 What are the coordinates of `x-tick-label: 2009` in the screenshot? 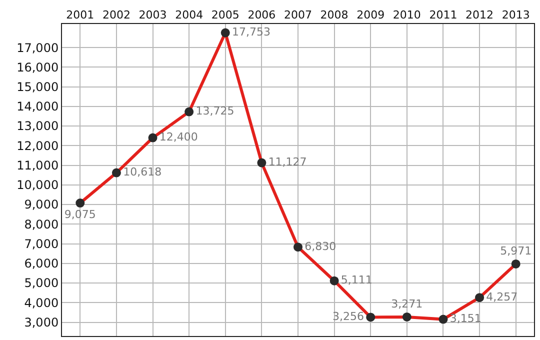 It's located at (370, 15).